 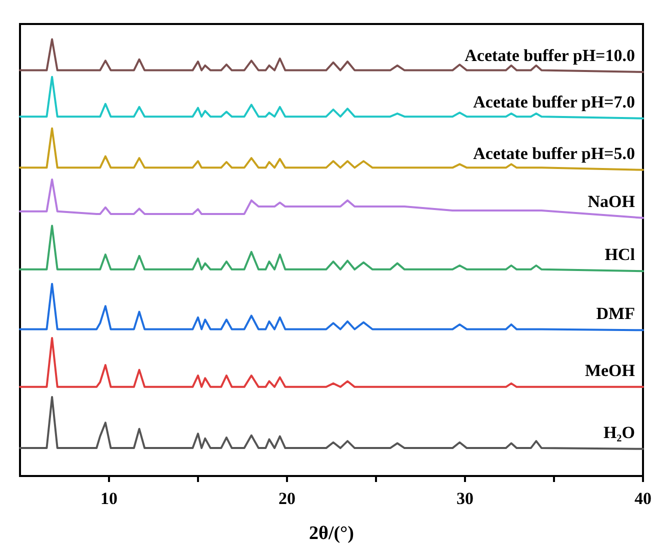 What do you see at coordinates (620, 254) in the screenshot?
I see `series-label: HCl` at bounding box center [620, 254].